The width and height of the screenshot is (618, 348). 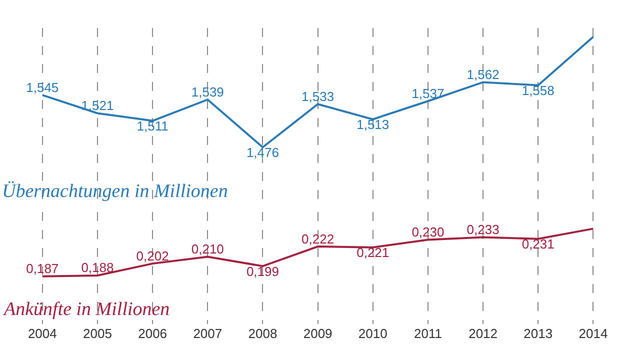 I want to click on x-tick-label: 2008, so click(x=263, y=333).